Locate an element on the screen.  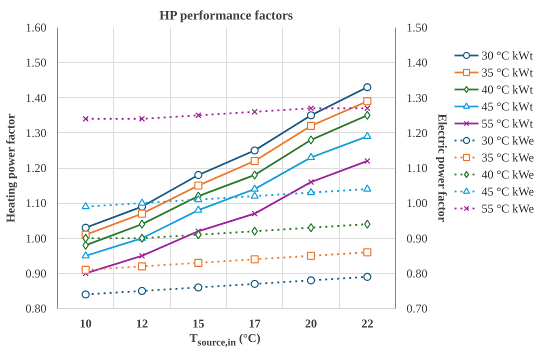
y-axis-title: Heating power factor is located at coordinates (11, 167).